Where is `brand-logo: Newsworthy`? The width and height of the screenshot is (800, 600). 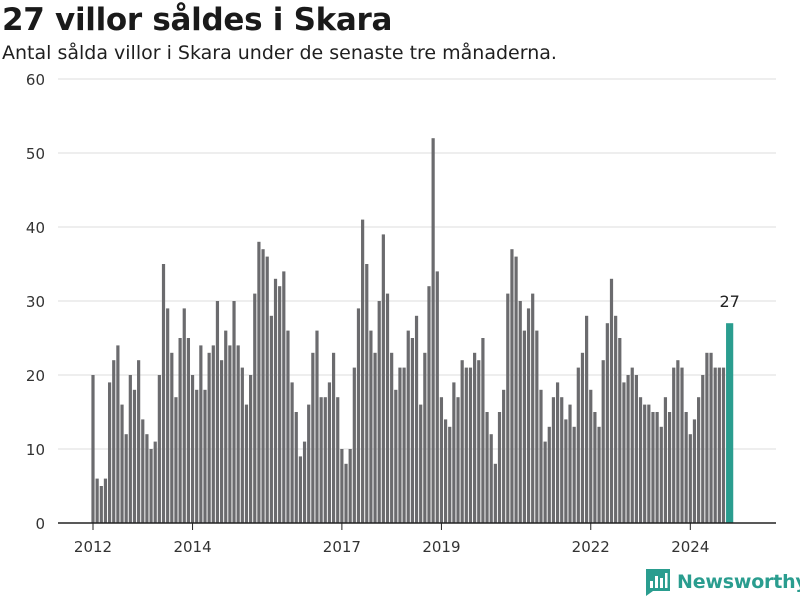 brand-logo: Newsworthy is located at coordinates (722, 582).